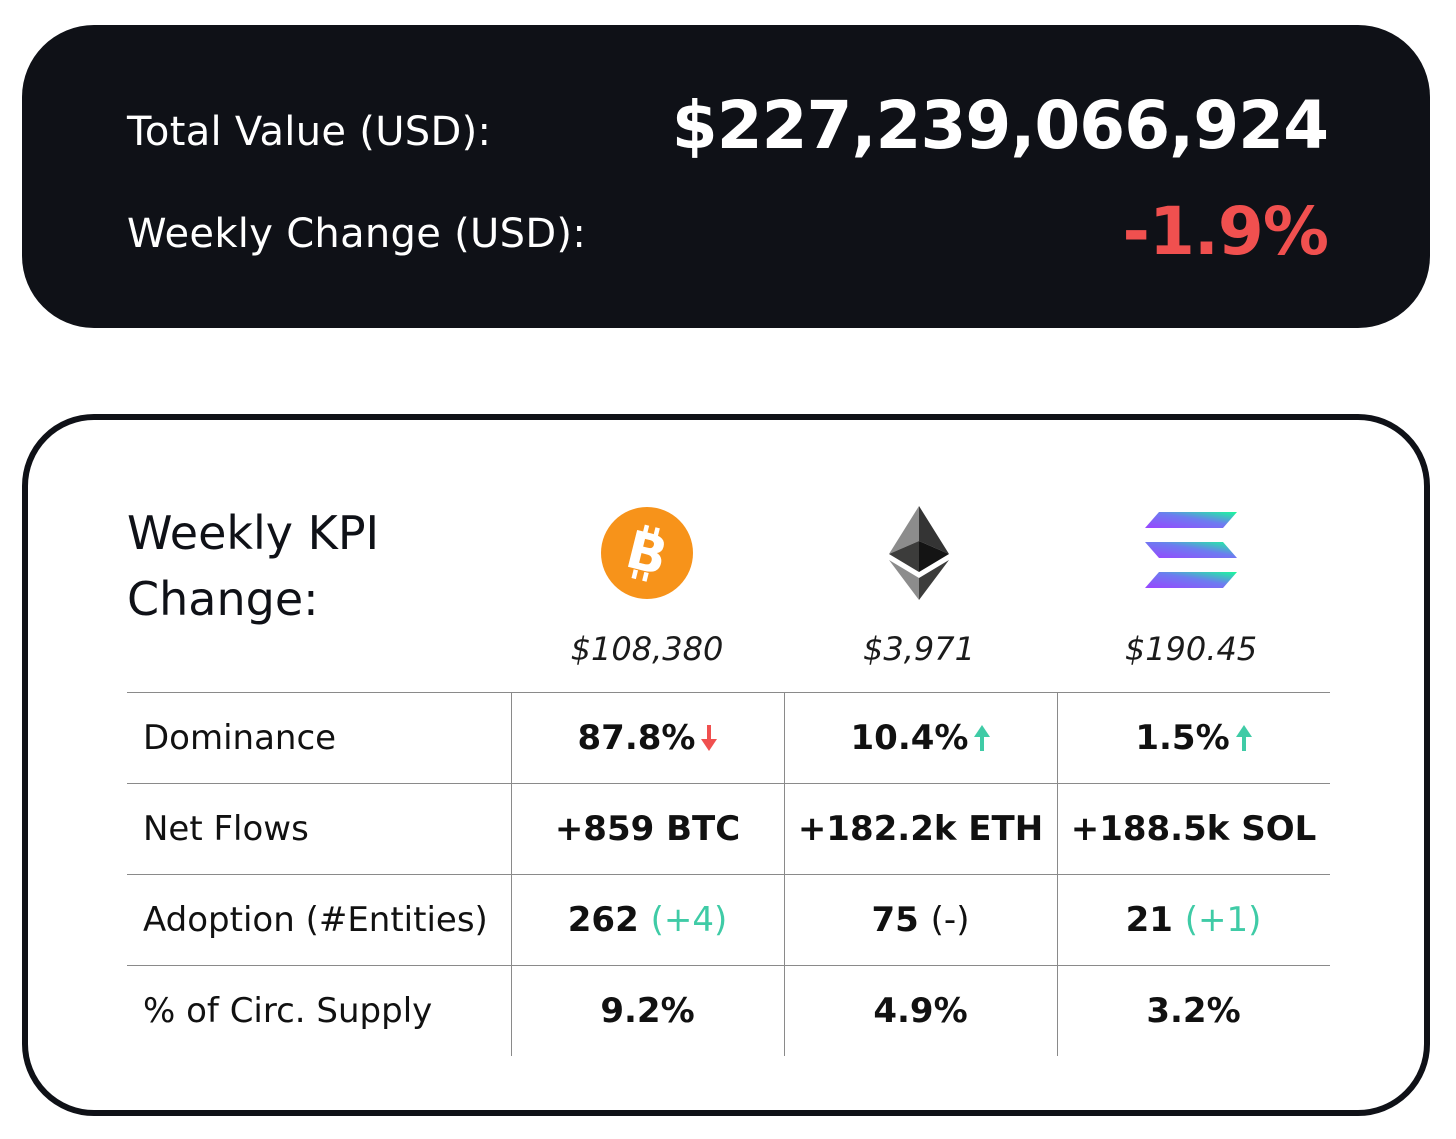 The height and width of the screenshot is (1139, 1456). Describe the element at coordinates (647, 829) in the screenshot. I see `btc-net-flows: +859 BTC` at that location.